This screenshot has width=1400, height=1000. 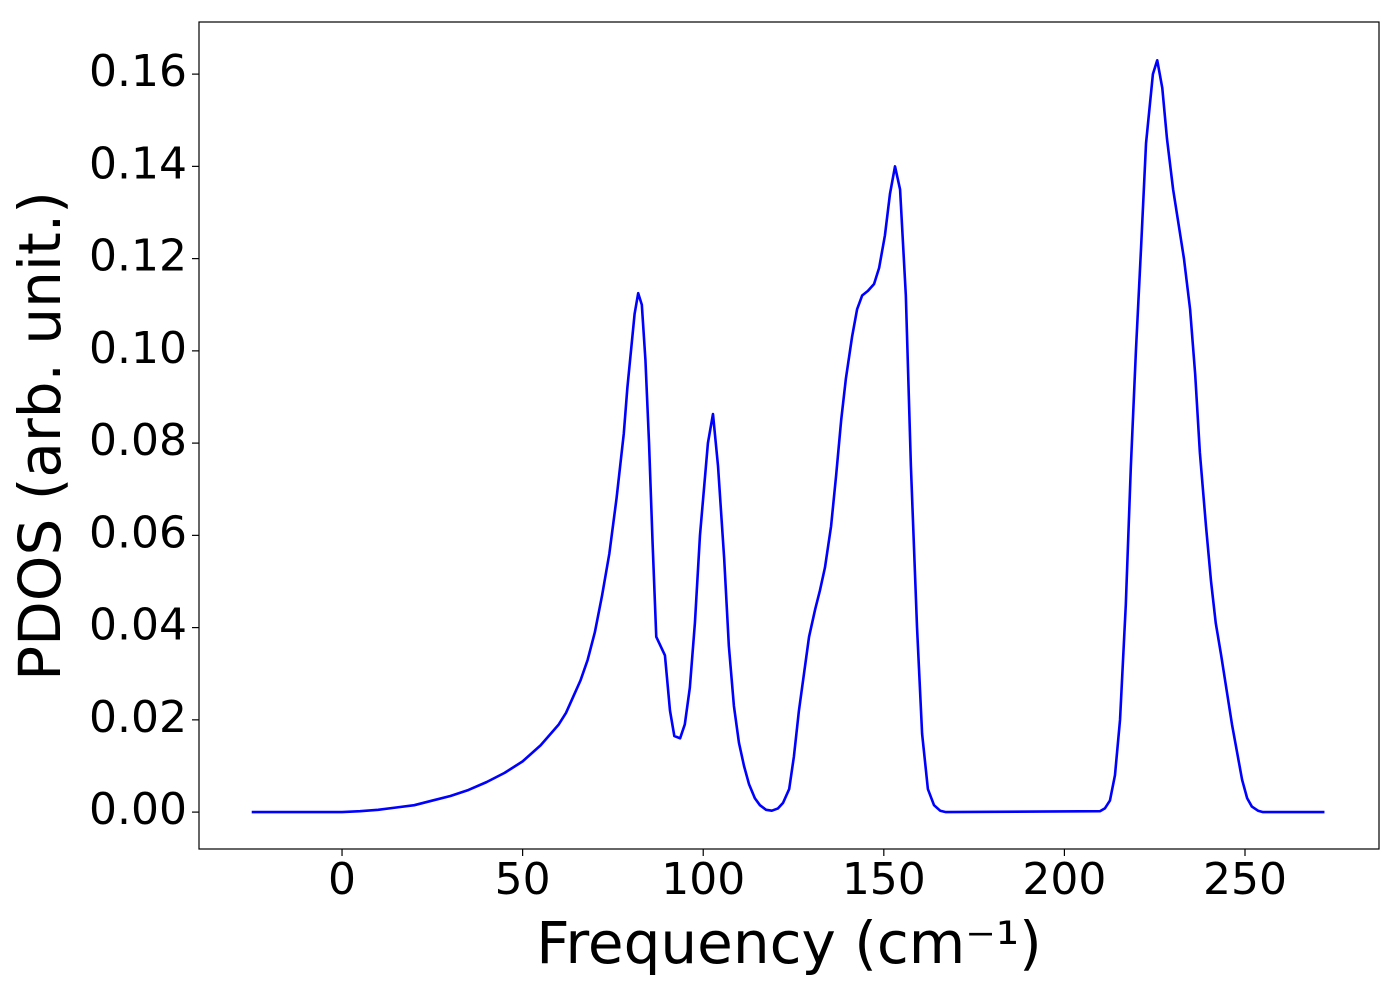 What do you see at coordinates (138, 717) in the screenshot?
I see `y-tick-label: 0.02` at bounding box center [138, 717].